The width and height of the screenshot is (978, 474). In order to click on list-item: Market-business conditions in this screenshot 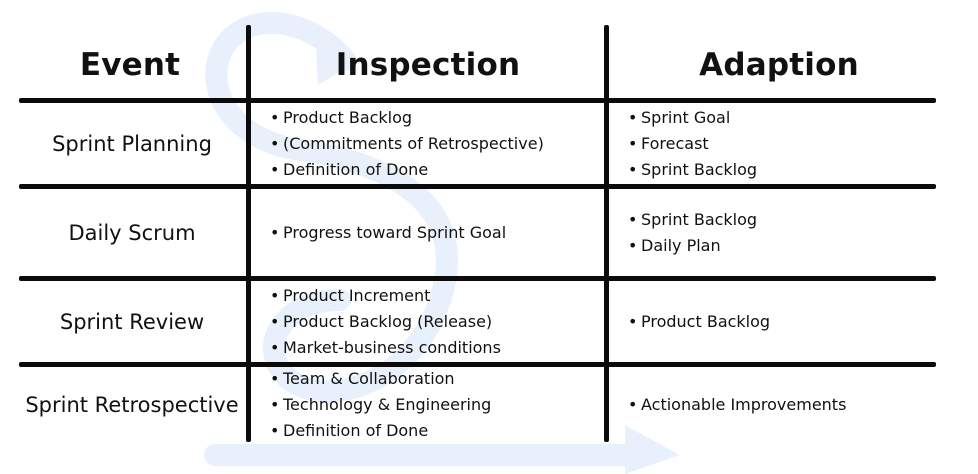, I will do `click(435, 348)`.